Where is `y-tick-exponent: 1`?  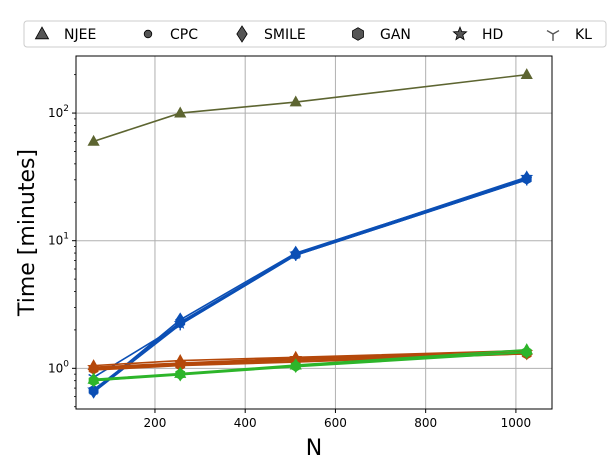
y-tick-exponent: 1 is located at coordinates (66, 237).